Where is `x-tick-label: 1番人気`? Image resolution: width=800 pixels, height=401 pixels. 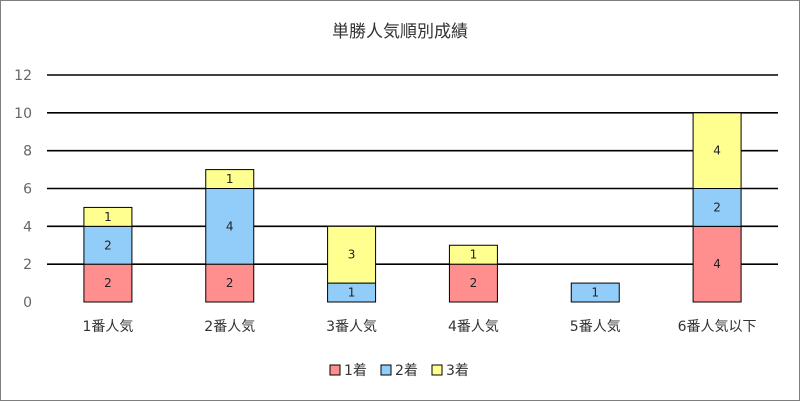 x-tick-label: 1番人気 is located at coordinates (107, 327).